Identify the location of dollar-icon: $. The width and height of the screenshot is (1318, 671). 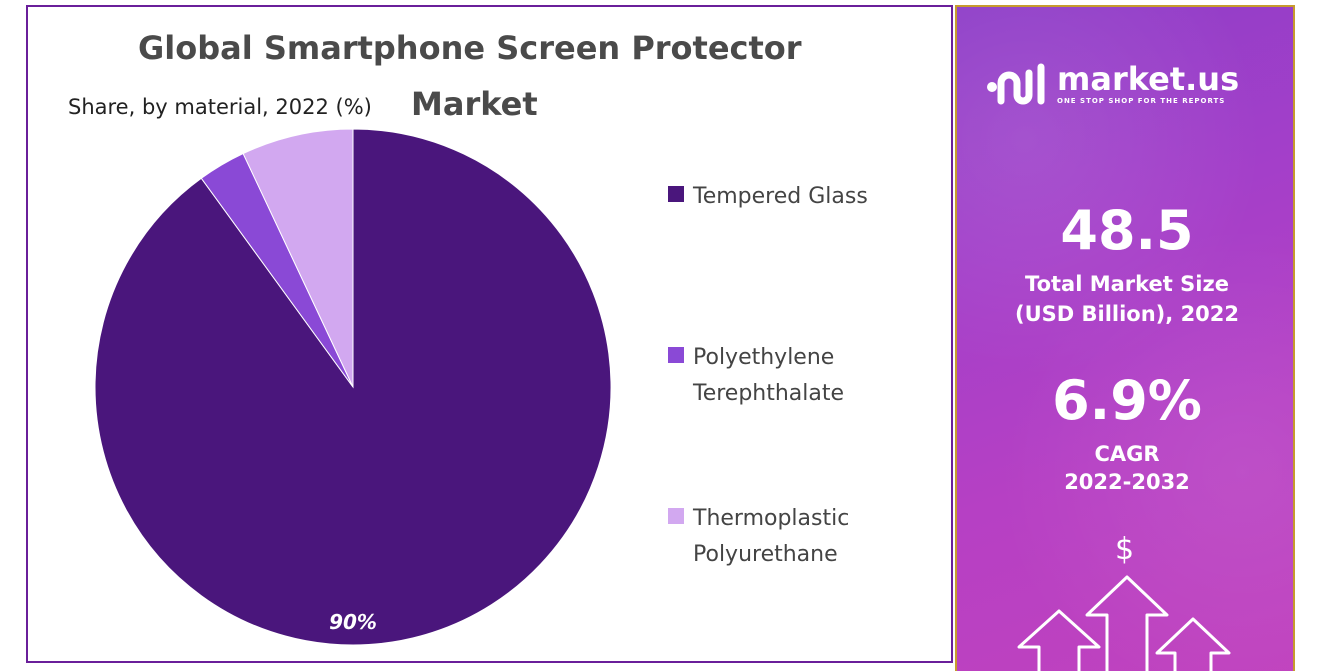
(1125, 549).